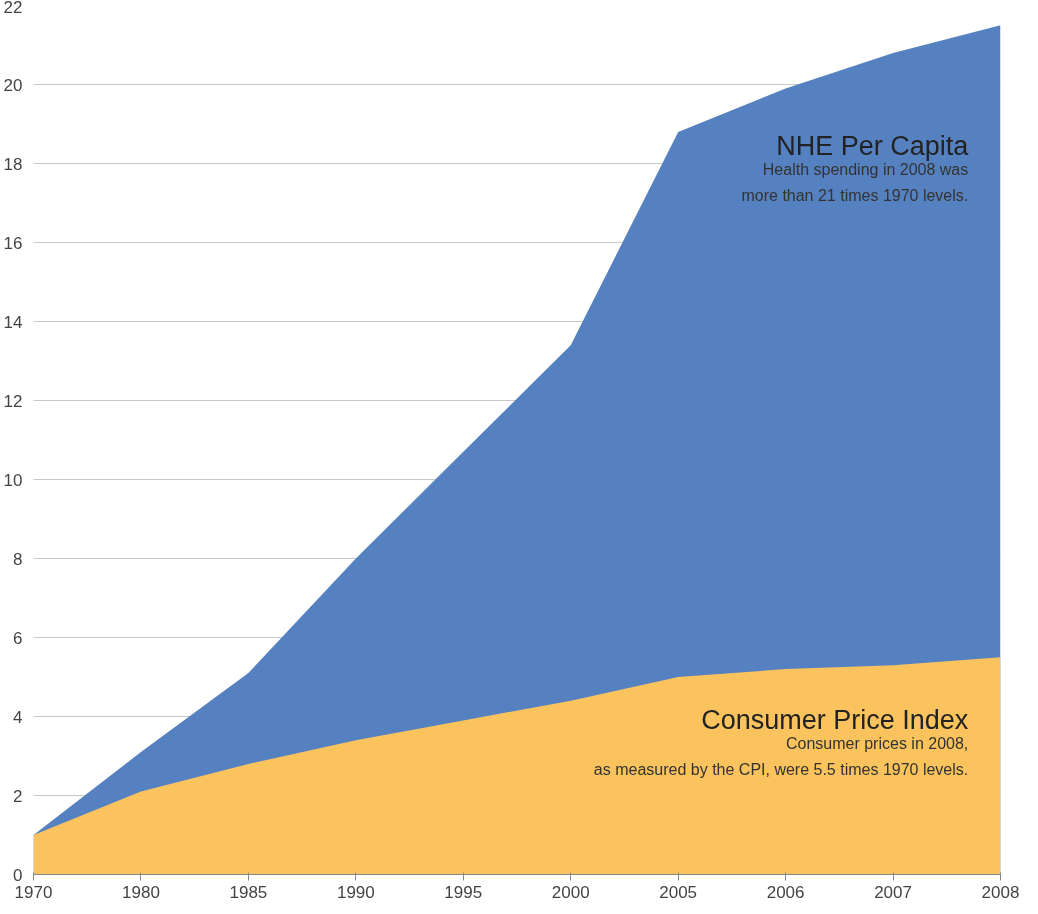 This screenshot has height=914, width=1038. What do you see at coordinates (835, 720) in the screenshot?
I see `series-label: Consumer Price Index` at bounding box center [835, 720].